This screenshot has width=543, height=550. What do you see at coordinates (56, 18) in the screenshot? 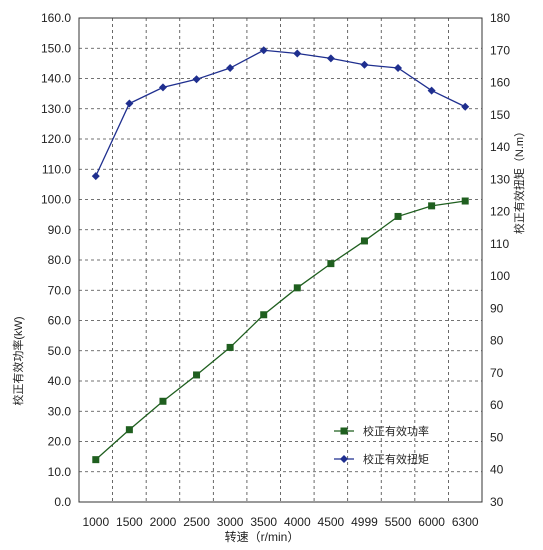
I see `left-tick-label: 160.0` at bounding box center [56, 18].